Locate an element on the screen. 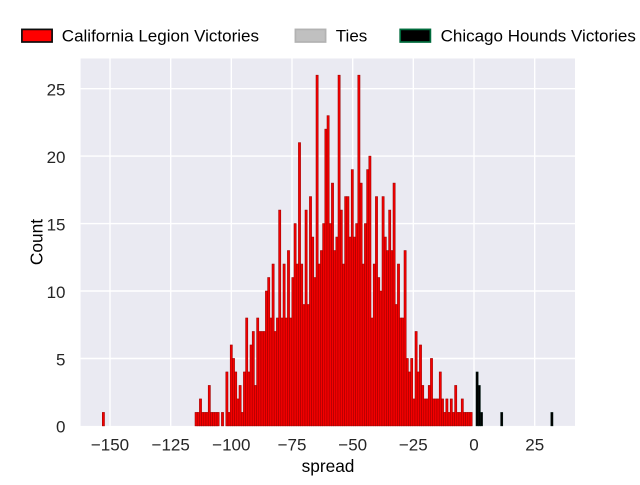  svg-text: 15 is located at coordinates (56, 224).